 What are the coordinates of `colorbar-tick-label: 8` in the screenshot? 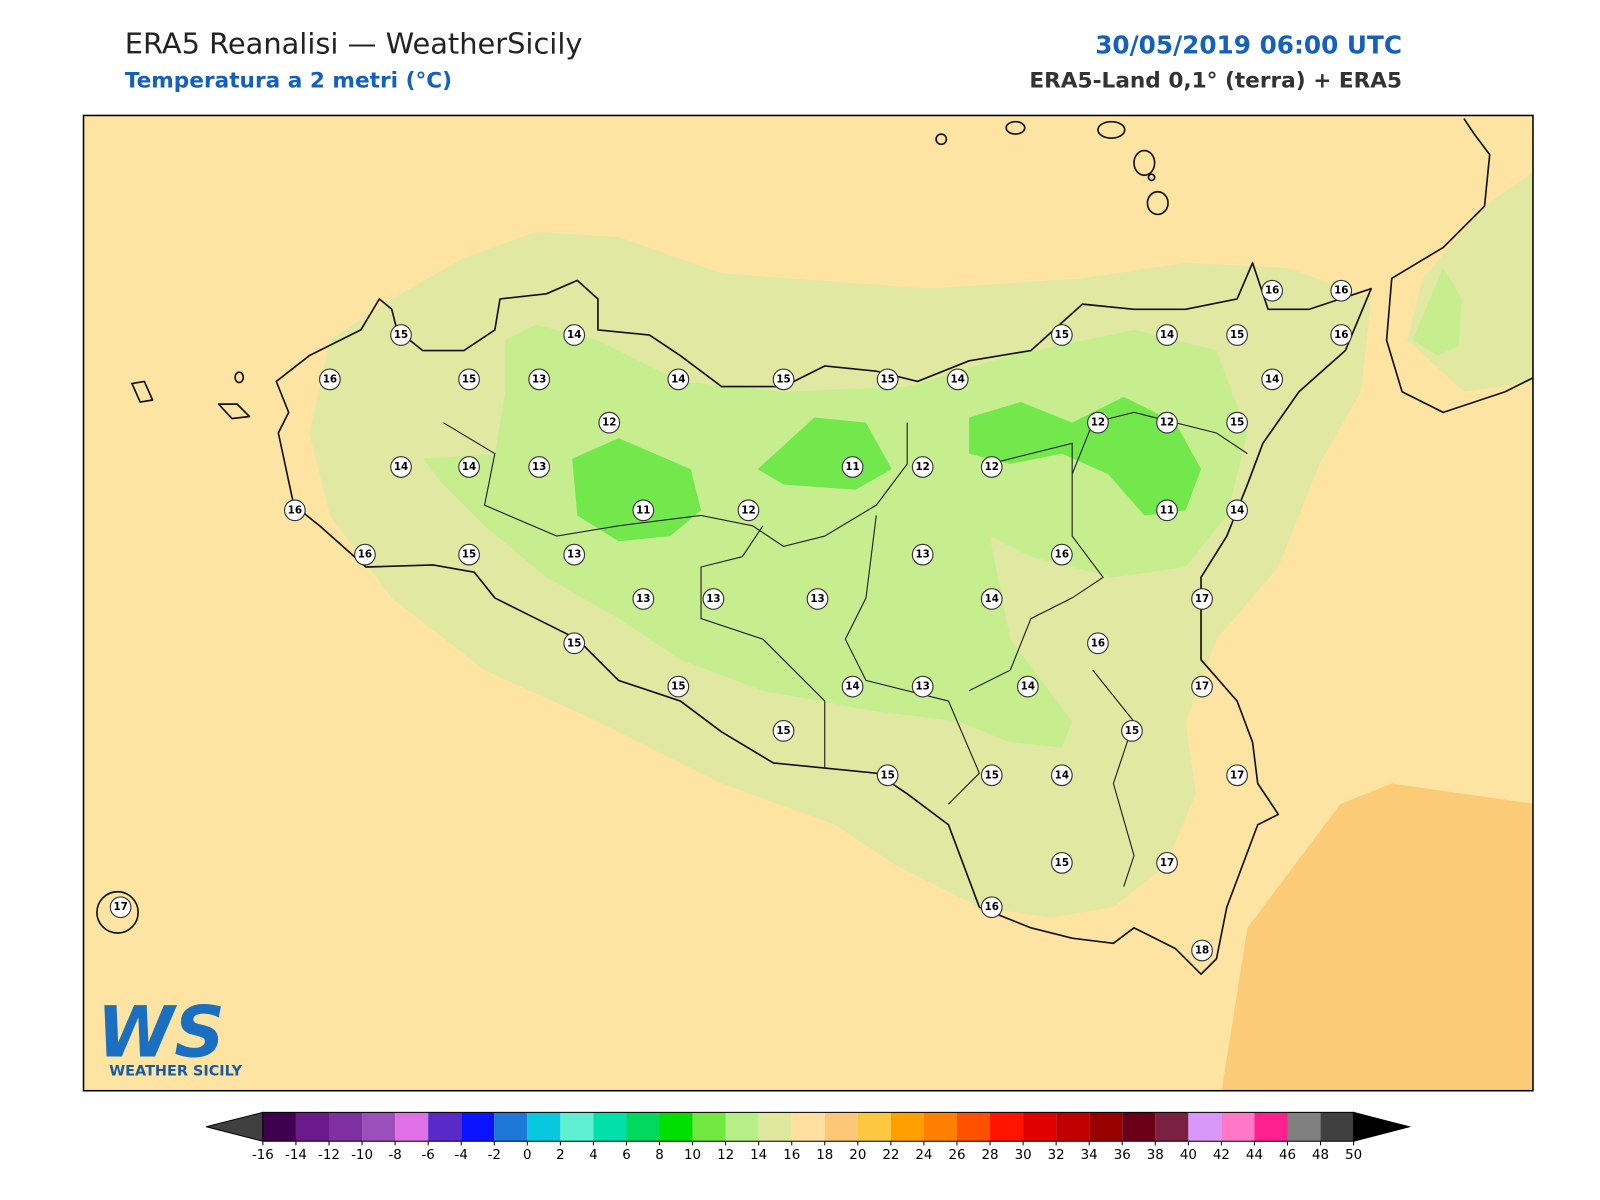 It's located at (659, 1155).